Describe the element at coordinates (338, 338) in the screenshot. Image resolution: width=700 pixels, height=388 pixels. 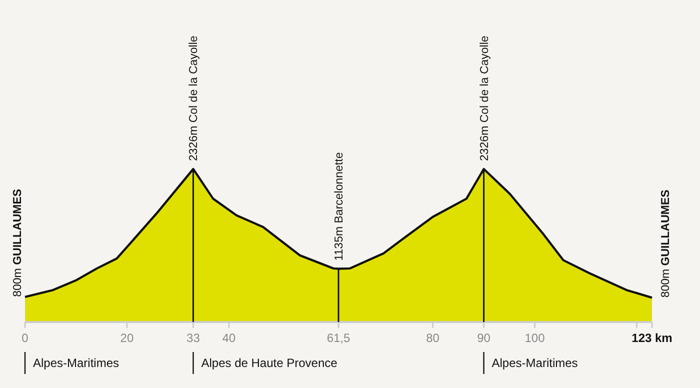
I see `x-tick-label: 61,5` at that location.